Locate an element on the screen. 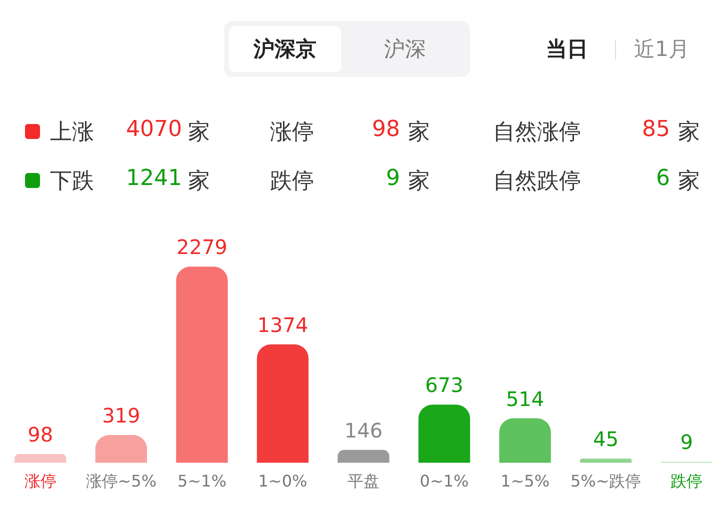 The height and width of the screenshot is (506, 727). x-tick-label: 平盘 is located at coordinates (364, 481).